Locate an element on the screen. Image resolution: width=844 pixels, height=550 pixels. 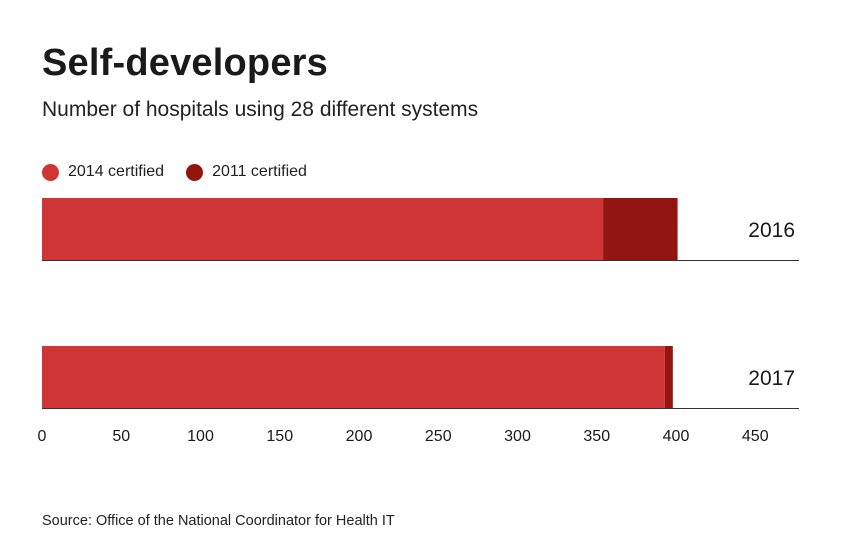
x-tick-label-50: 50 is located at coordinates (121, 436).